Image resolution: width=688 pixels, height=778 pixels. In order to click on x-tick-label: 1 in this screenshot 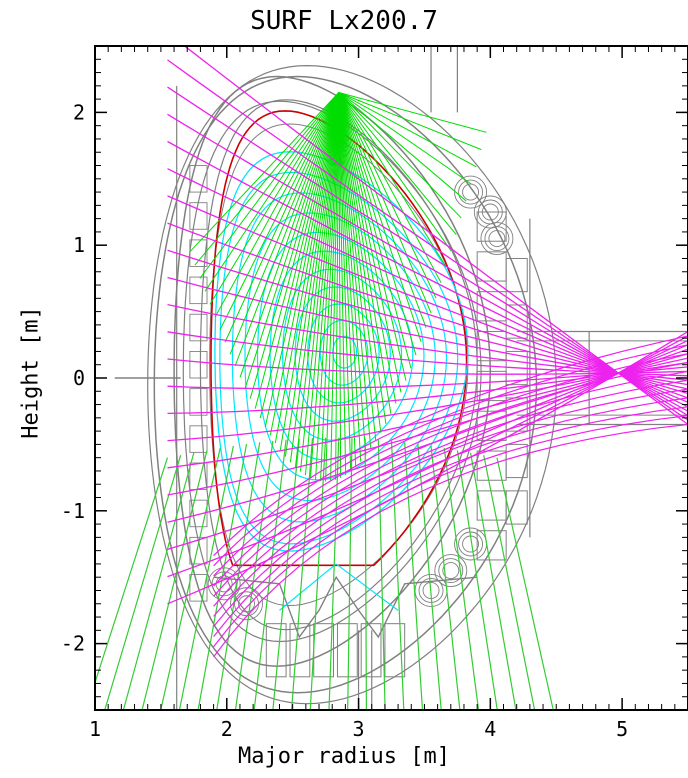, I will do `click(95, 729)`.